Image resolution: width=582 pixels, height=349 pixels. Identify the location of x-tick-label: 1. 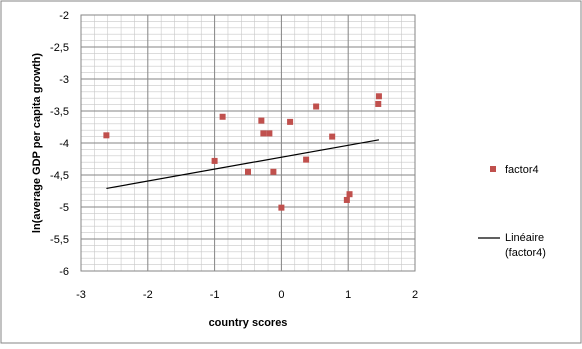
(348, 295).